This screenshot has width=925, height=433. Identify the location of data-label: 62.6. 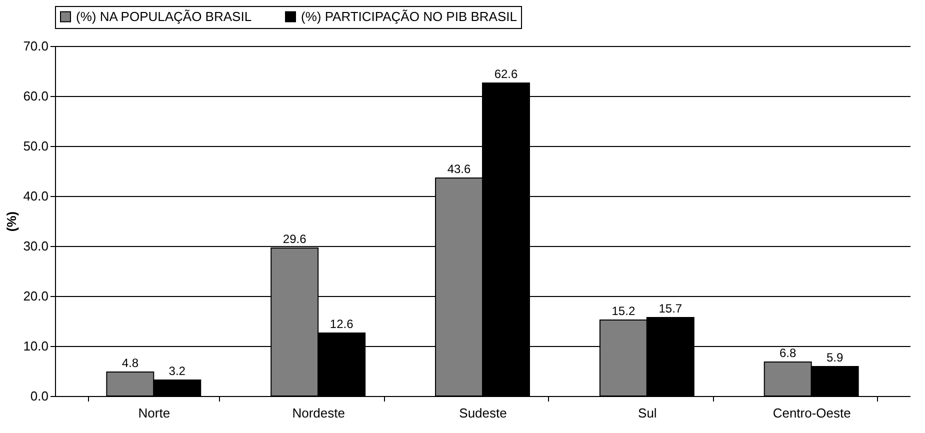
(506, 74).